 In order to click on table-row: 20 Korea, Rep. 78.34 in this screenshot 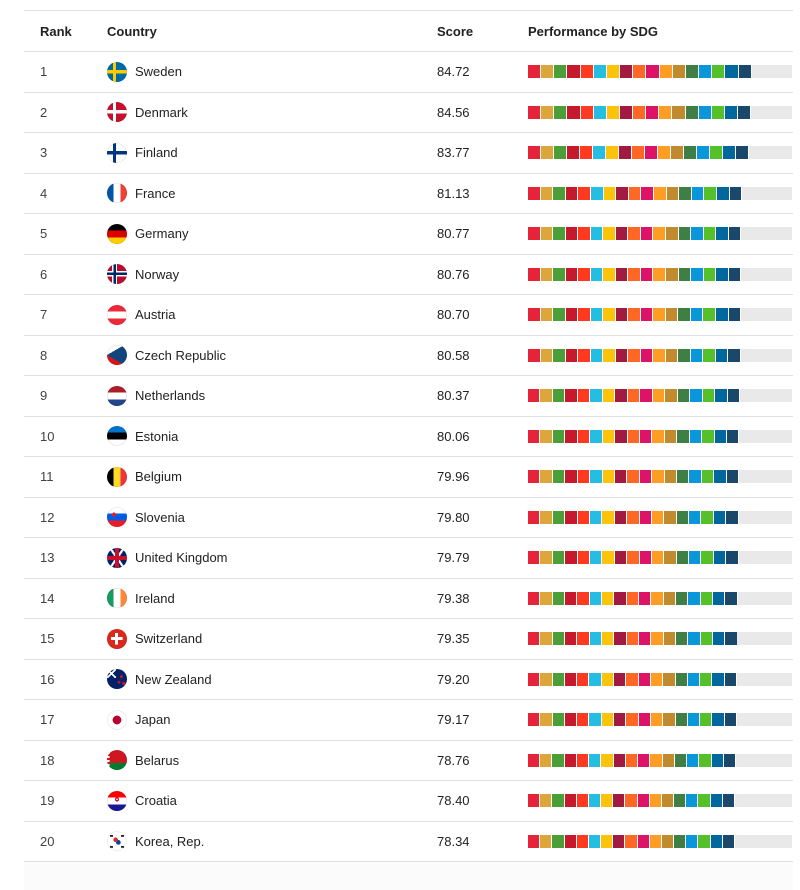, I will do `click(408, 842)`.